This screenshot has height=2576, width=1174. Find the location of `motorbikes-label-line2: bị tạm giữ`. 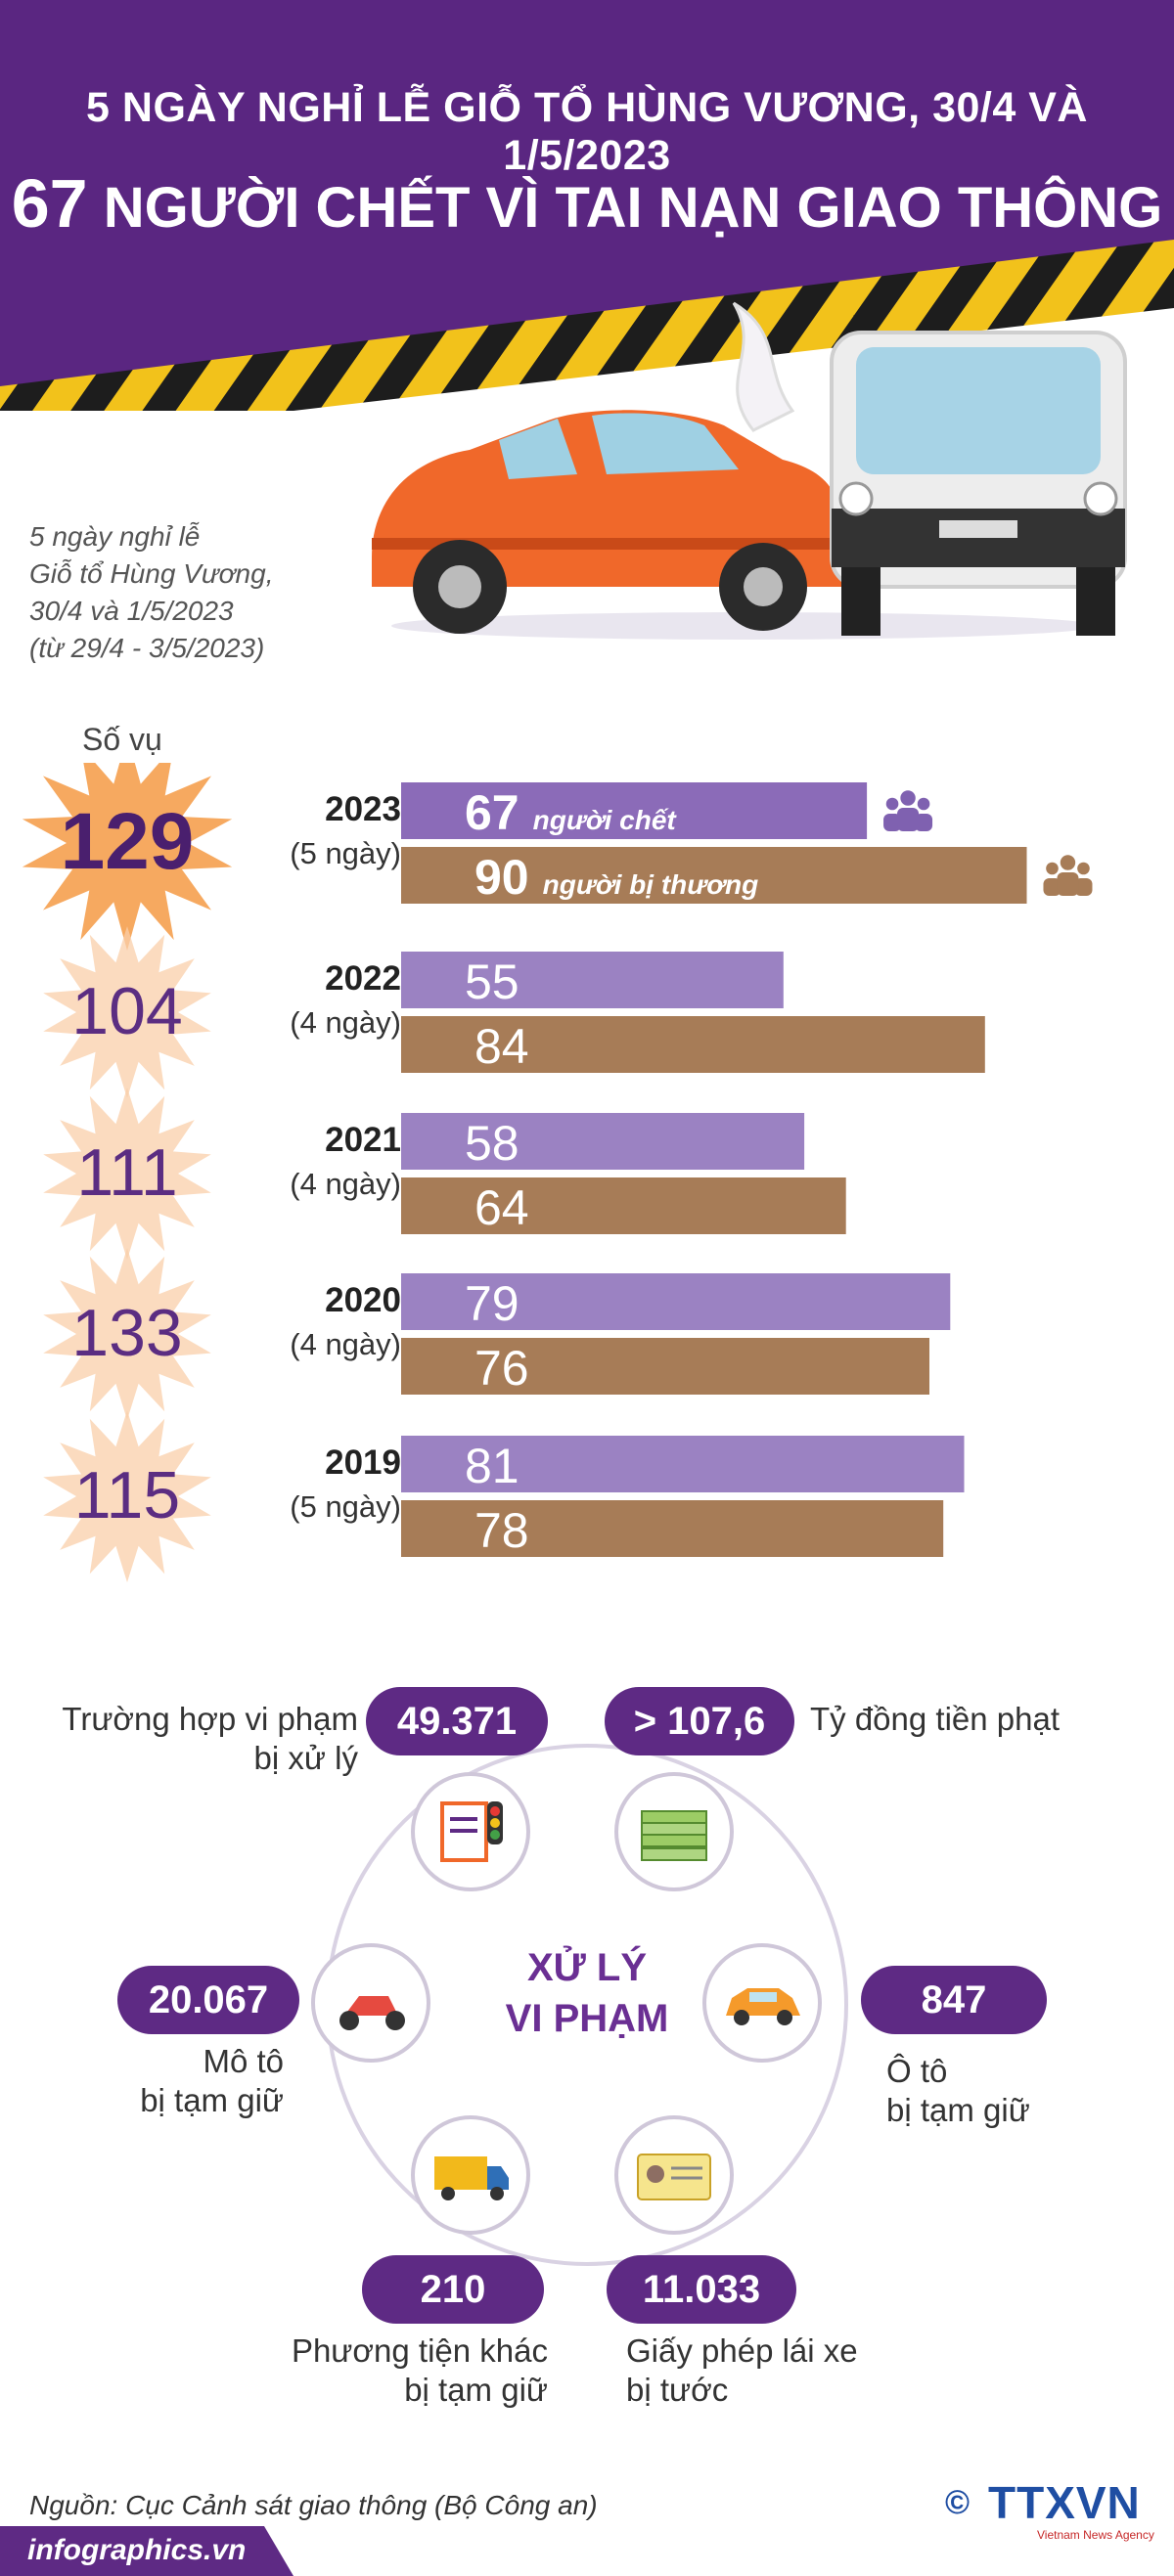

motorbikes-label-line2: bị tạm giữ is located at coordinates (212, 2100).